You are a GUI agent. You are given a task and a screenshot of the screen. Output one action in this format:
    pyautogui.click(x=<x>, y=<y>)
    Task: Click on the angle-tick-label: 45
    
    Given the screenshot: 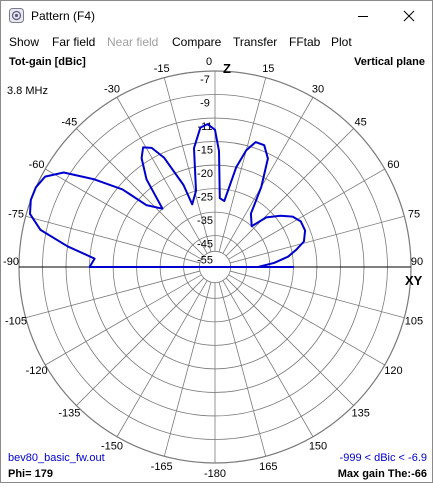 What is the action you would take?
    pyautogui.click(x=361, y=122)
    